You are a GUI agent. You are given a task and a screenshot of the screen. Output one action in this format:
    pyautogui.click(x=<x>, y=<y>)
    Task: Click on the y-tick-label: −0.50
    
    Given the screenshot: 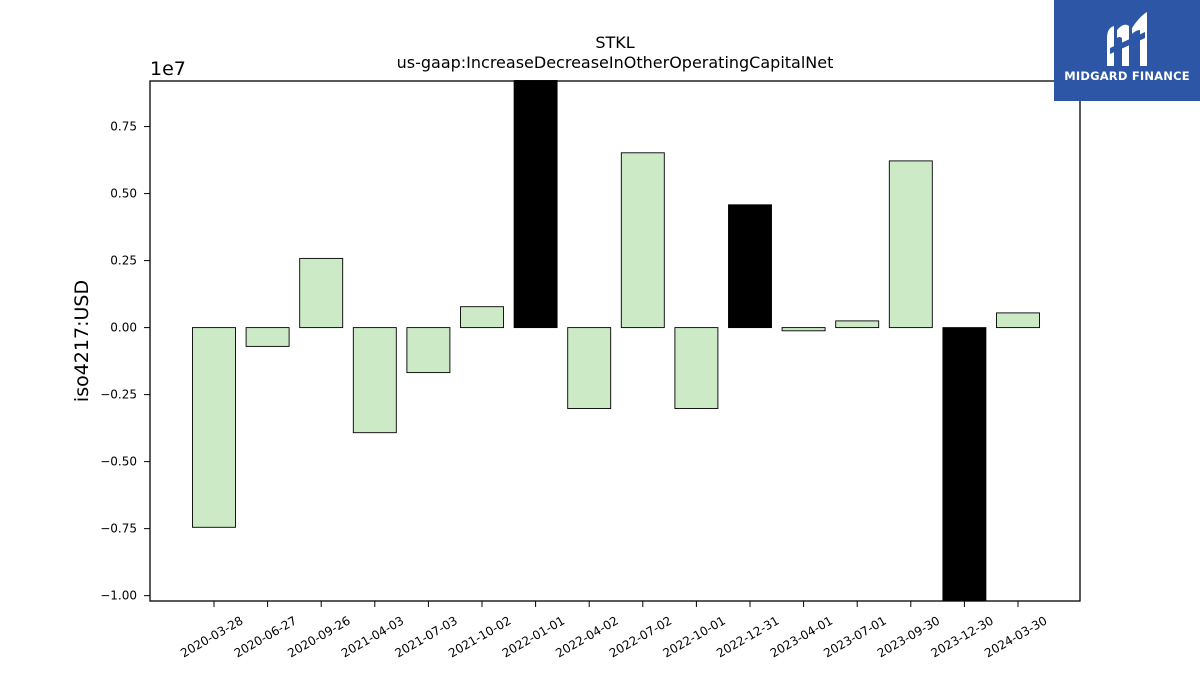 What is the action you would take?
    pyautogui.click(x=118, y=462)
    